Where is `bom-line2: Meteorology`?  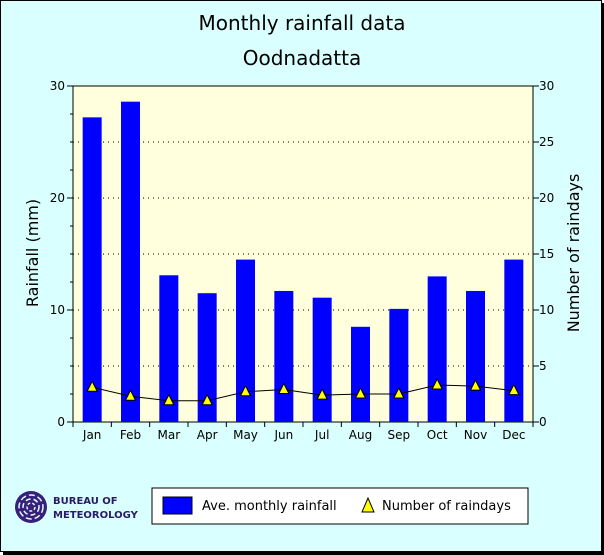 bom-line2: Meteorology is located at coordinates (96, 515).